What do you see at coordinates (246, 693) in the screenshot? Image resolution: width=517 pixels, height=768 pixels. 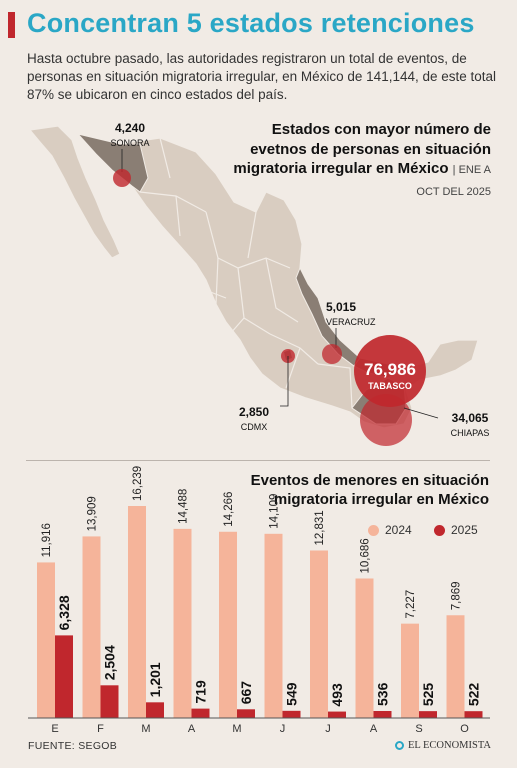 I see `label-2025-4: 667` at bounding box center [246, 693].